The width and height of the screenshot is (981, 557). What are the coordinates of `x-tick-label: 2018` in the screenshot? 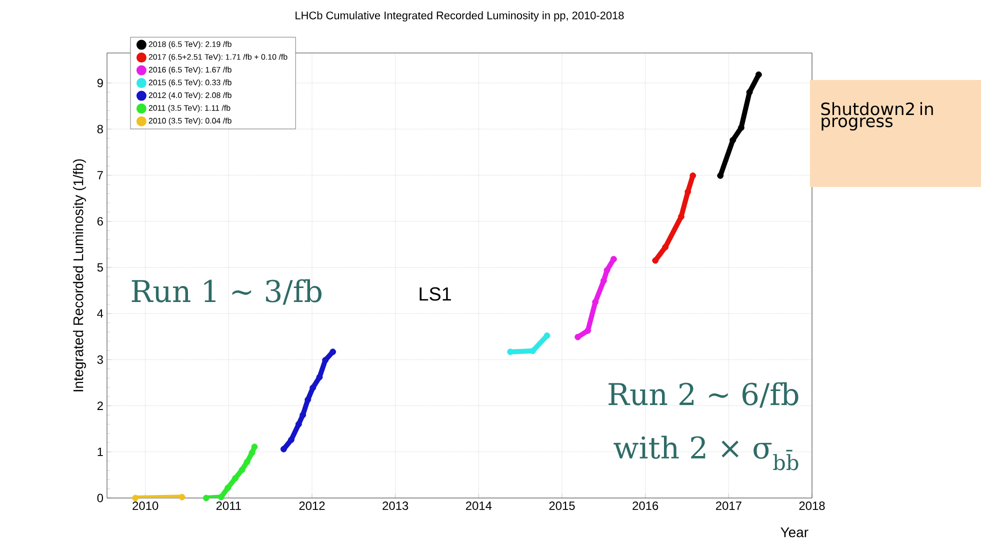 It's located at (812, 506).